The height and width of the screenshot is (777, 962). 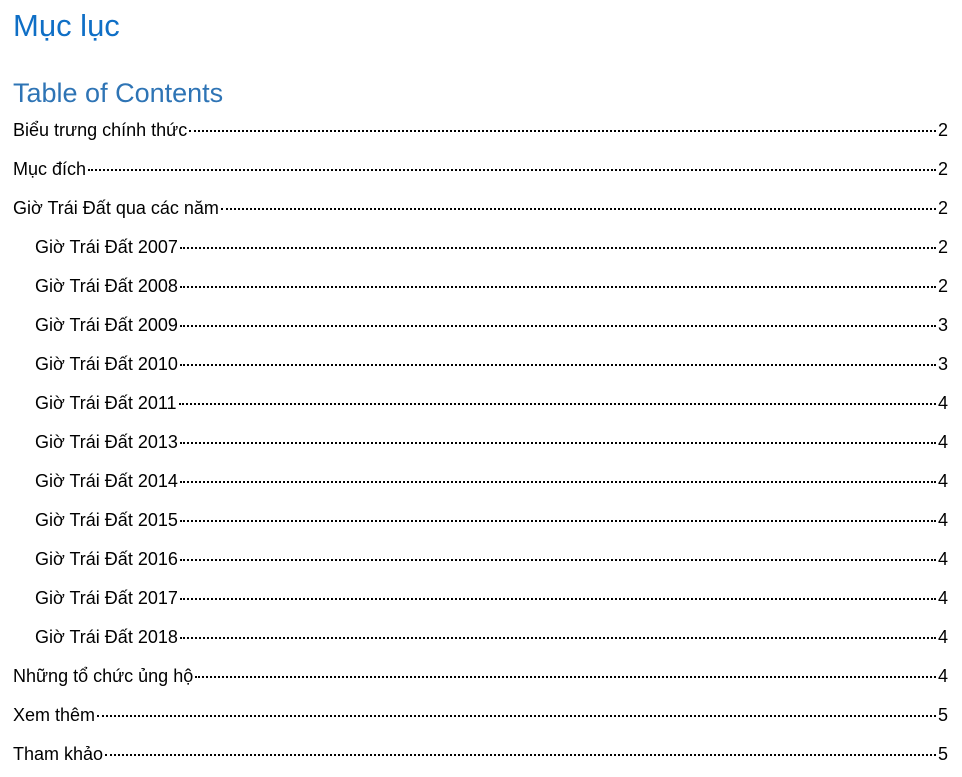 What do you see at coordinates (106, 481) in the screenshot?
I see `toc-entry-title: Giờ Trái Đất 2014` at bounding box center [106, 481].